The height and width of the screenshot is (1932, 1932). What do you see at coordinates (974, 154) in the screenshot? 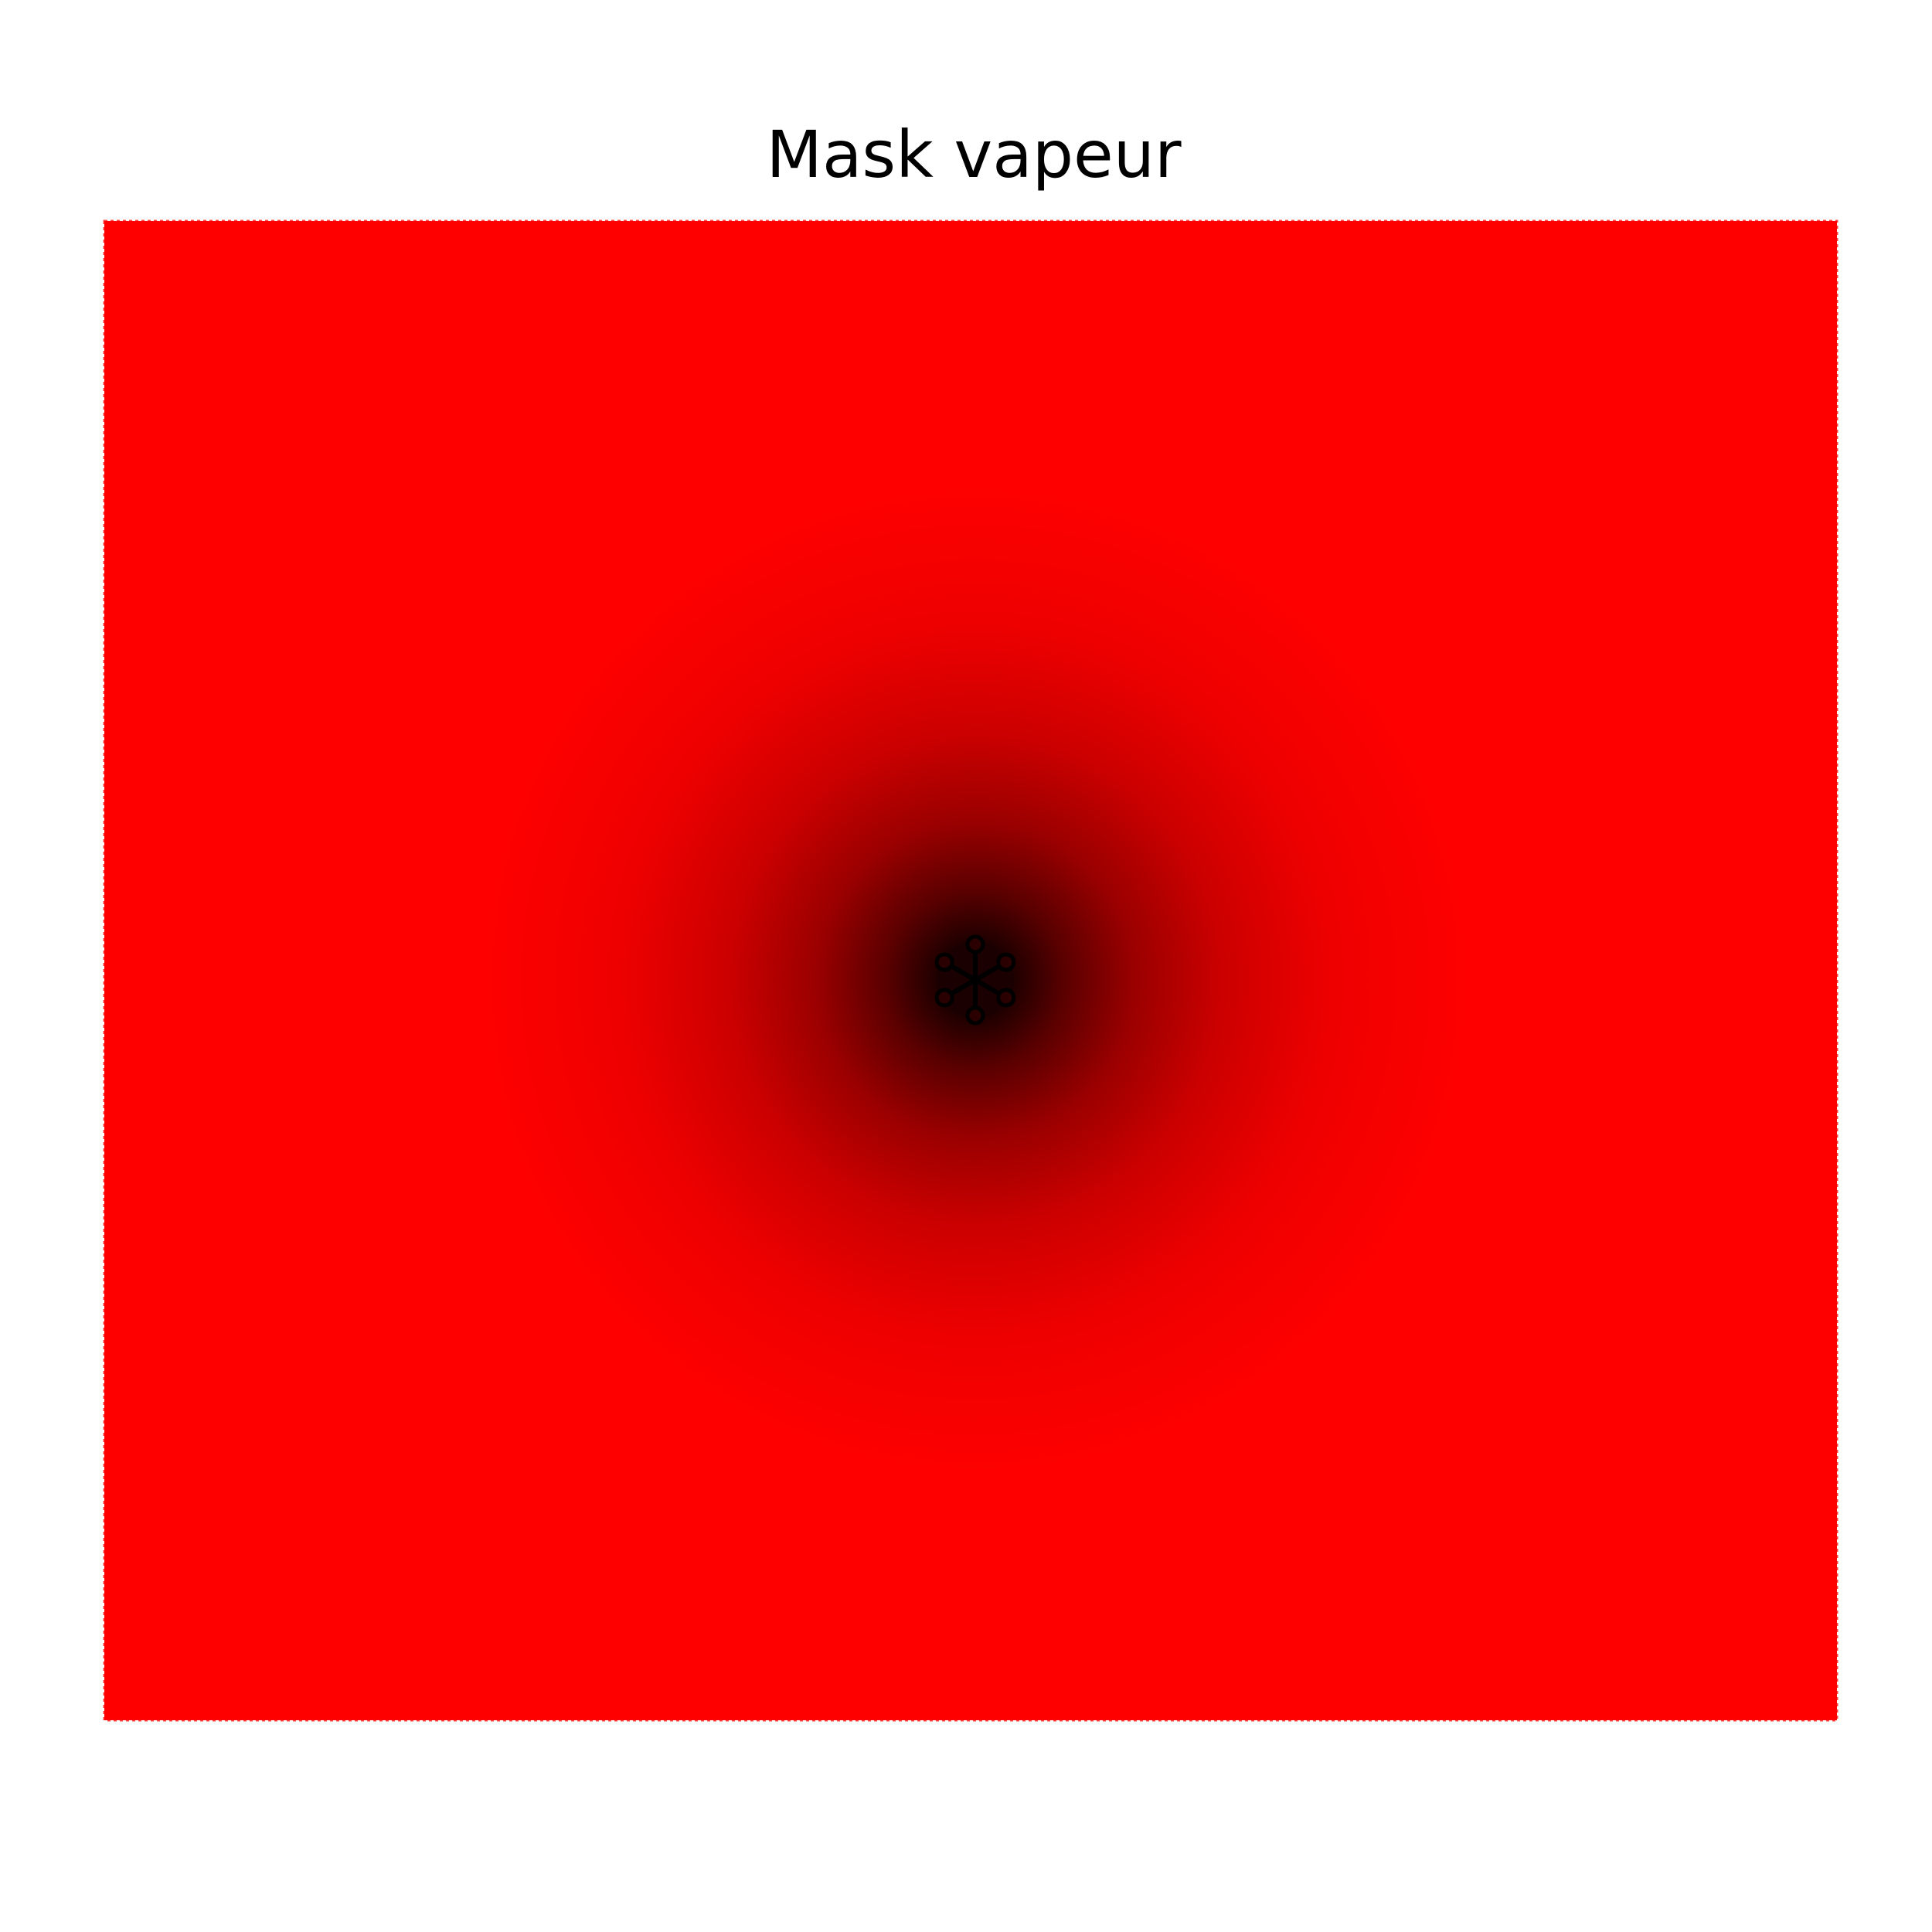
I see `chart-title: Mask vapeur` at bounding box center [974, 154].